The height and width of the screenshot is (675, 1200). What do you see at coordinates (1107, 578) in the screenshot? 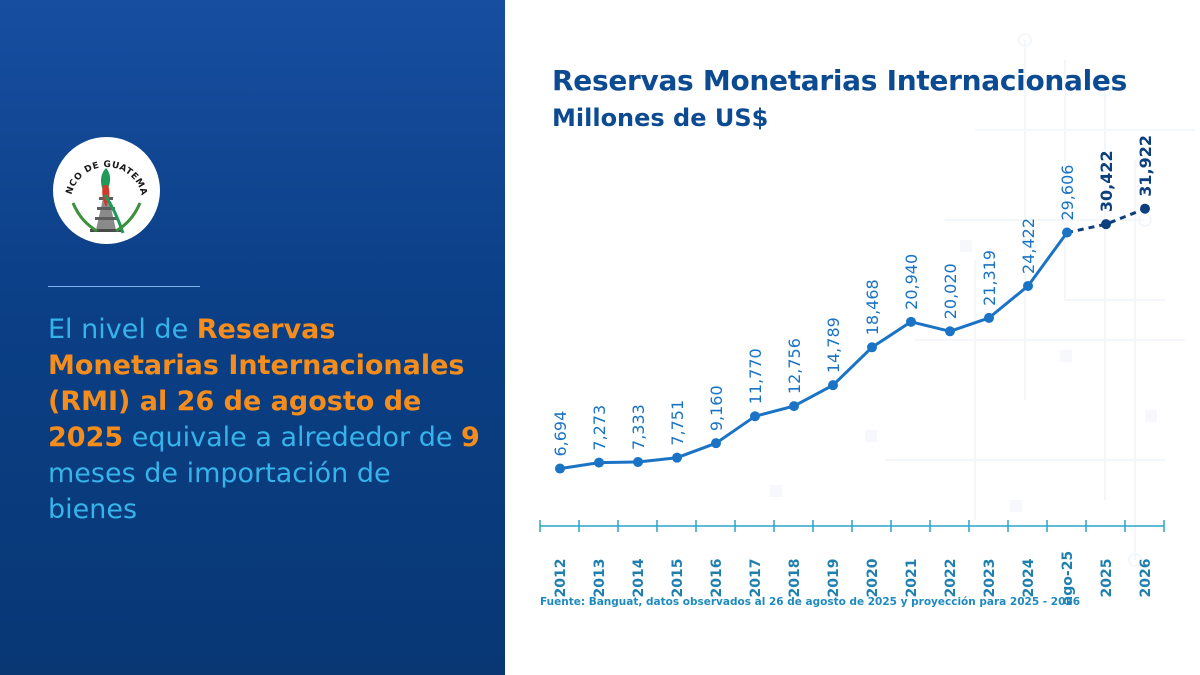
I see `x-tick-label: 2025` at bounding box center [1107, 578].